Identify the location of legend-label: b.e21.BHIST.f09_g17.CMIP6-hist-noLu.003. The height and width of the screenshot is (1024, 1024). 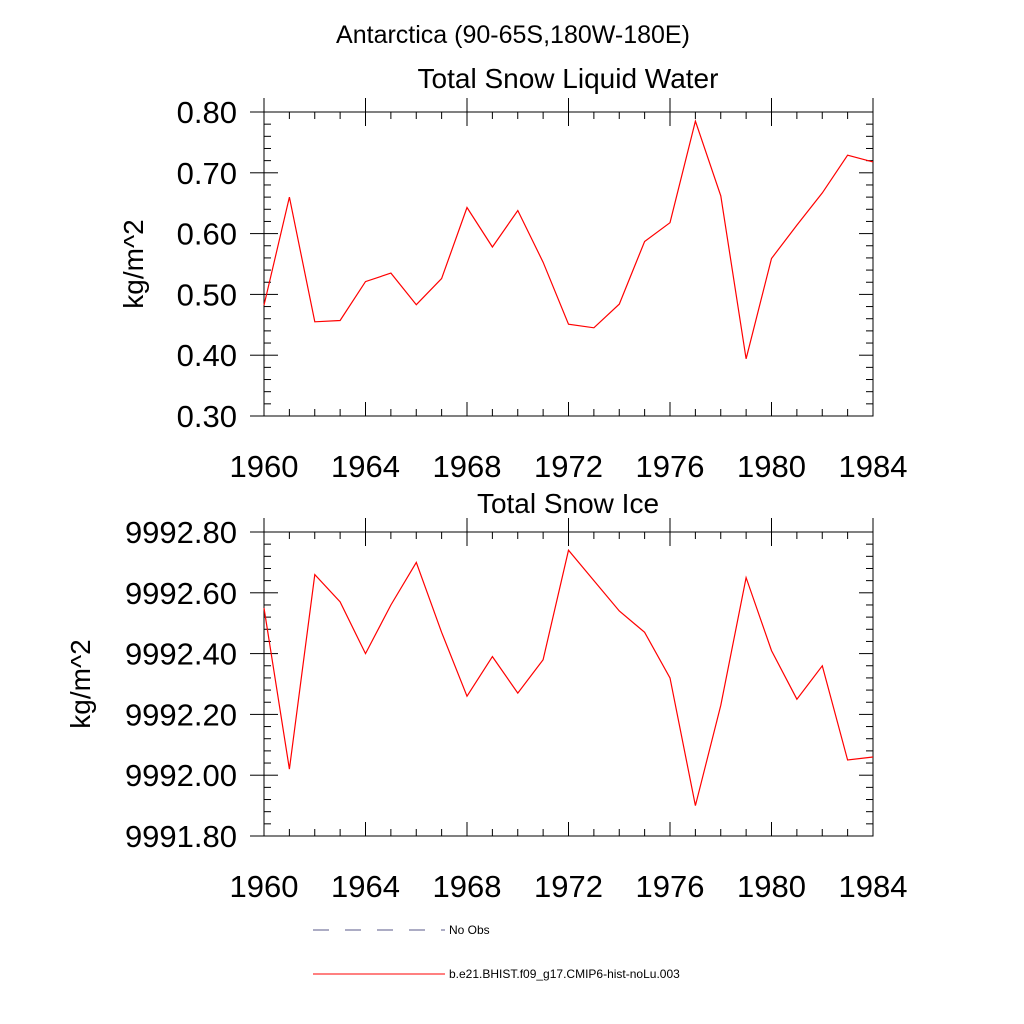
(564, 974).